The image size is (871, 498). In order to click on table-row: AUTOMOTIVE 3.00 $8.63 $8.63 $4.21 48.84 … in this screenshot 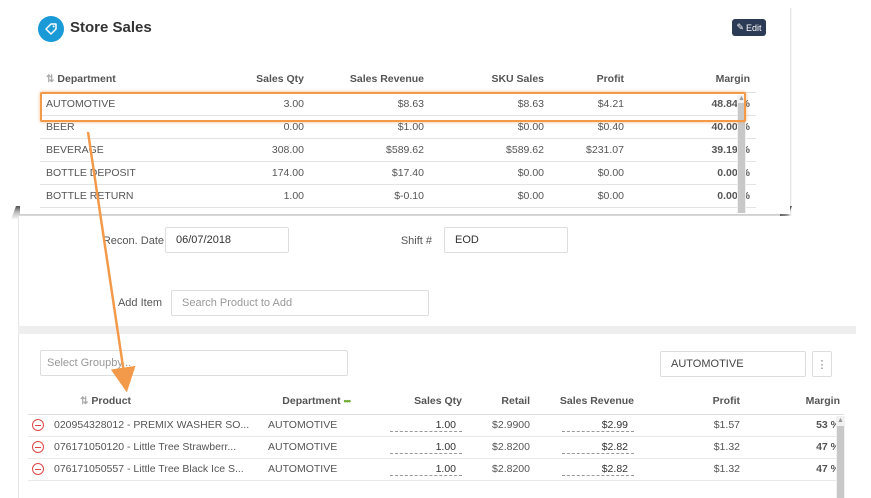, I will do `click(398, 104)`.